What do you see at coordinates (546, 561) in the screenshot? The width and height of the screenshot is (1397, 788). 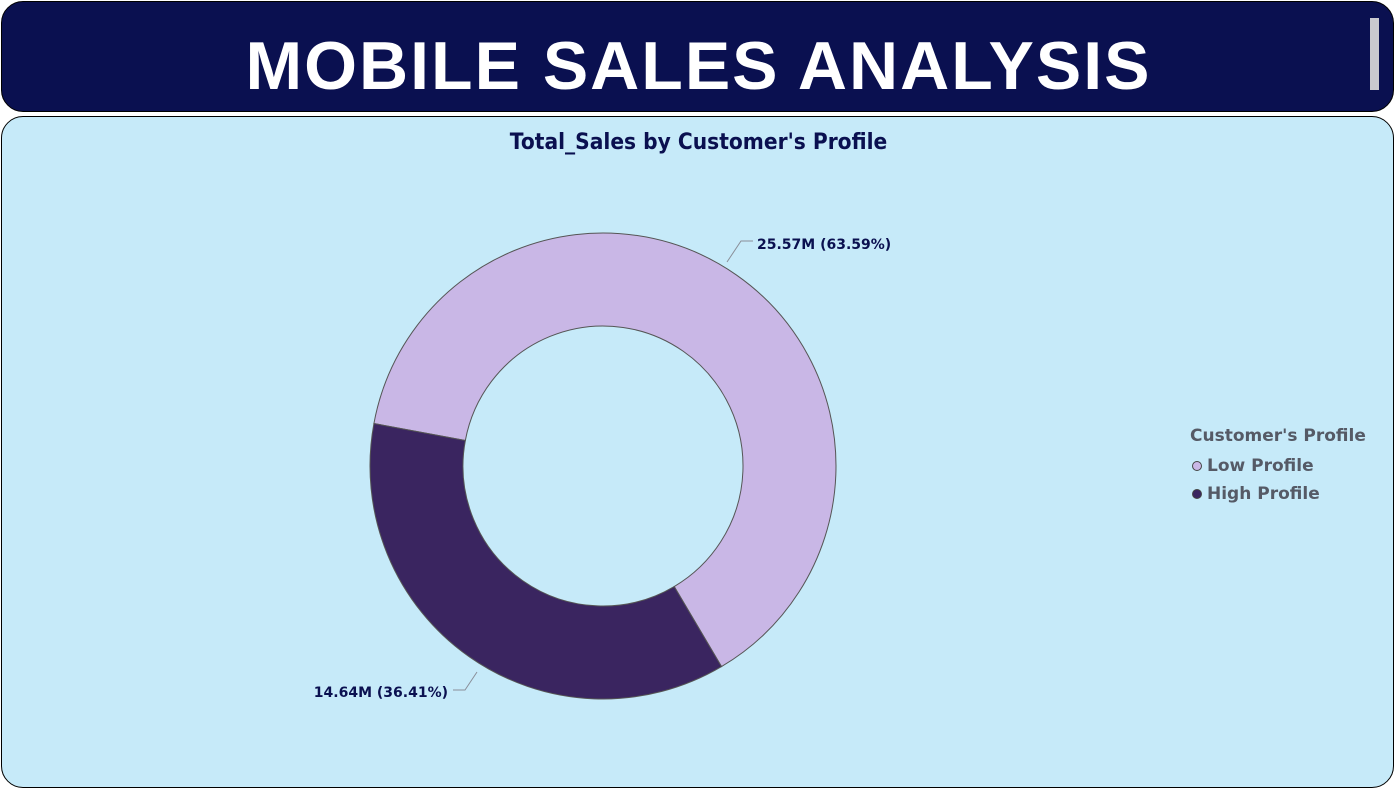 I see `donut-slice-high-profile` at bounding box center [546, 561].